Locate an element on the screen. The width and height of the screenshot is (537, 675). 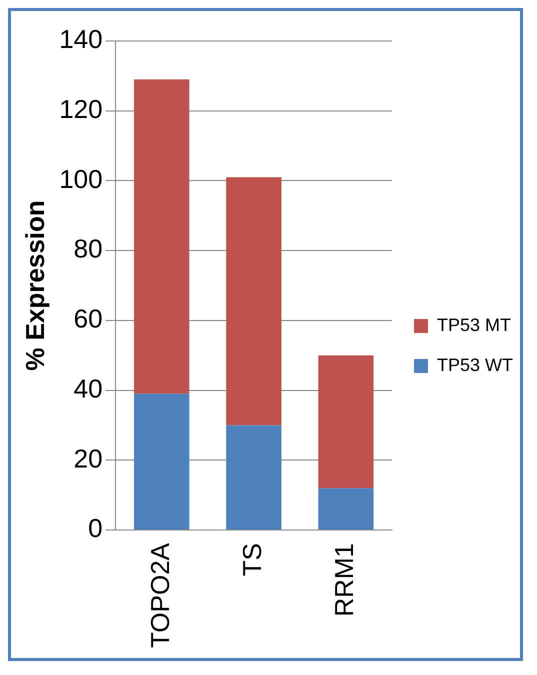
x-tick-label: TS is located at coordinates (251, 559).